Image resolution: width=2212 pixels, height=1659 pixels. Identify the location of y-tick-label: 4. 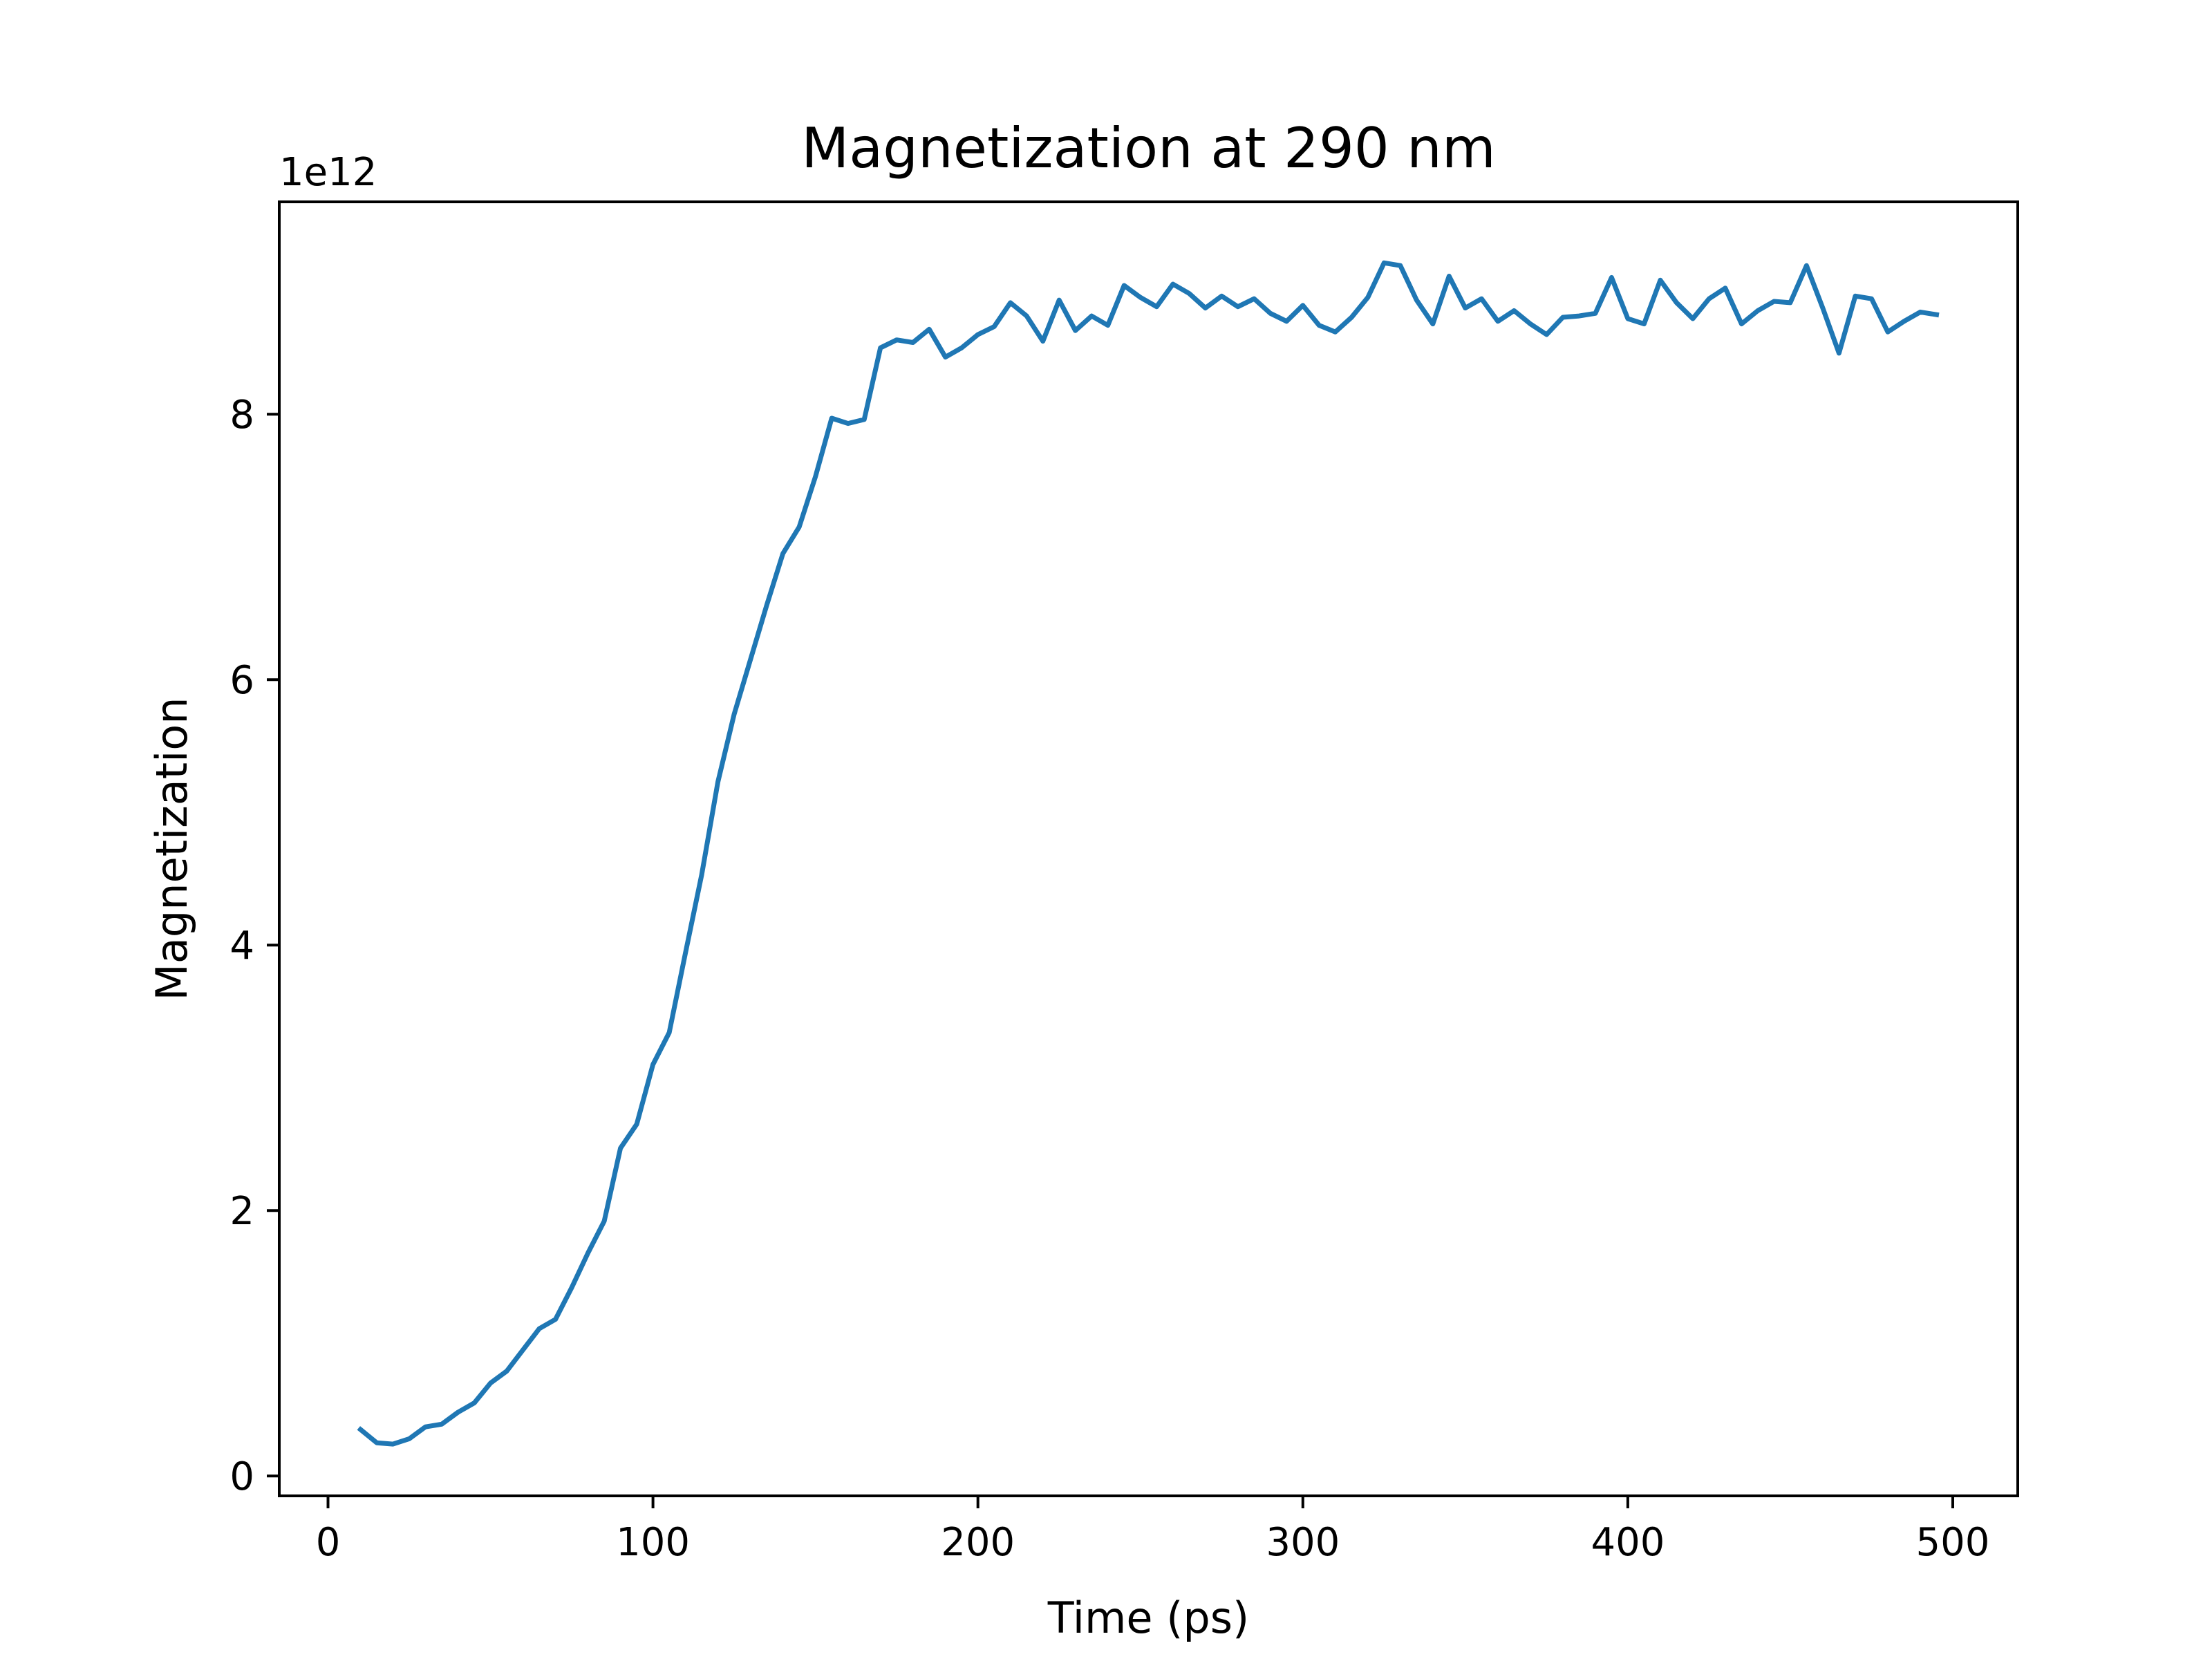
(242, 946).